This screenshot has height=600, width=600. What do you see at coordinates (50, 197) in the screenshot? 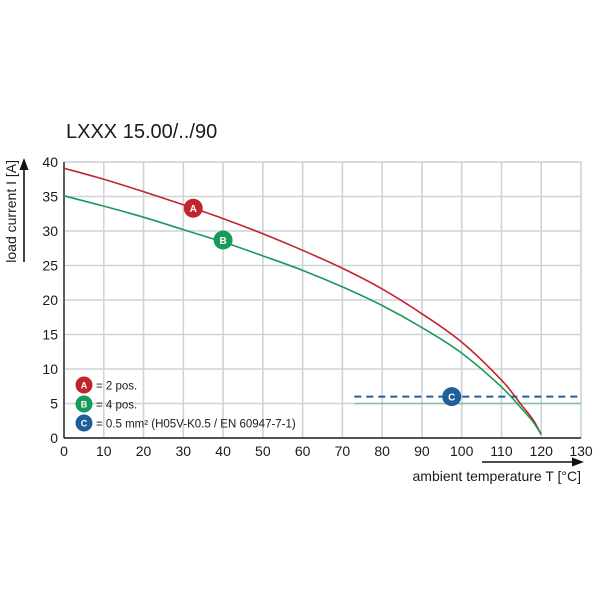
I see `y-tick-label: 35` at bounding box center [50, 197].